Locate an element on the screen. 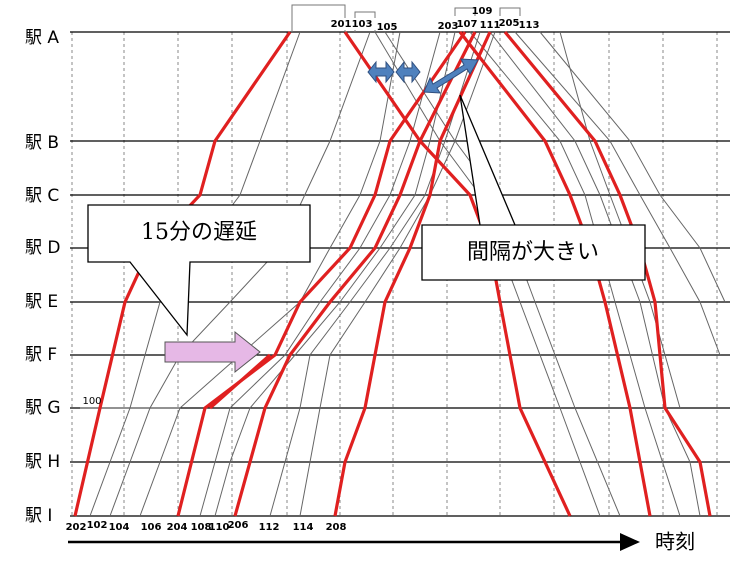 The width and height of the screenshot is (753, 567). train-number: 108 is located at coordinates (201, 527).